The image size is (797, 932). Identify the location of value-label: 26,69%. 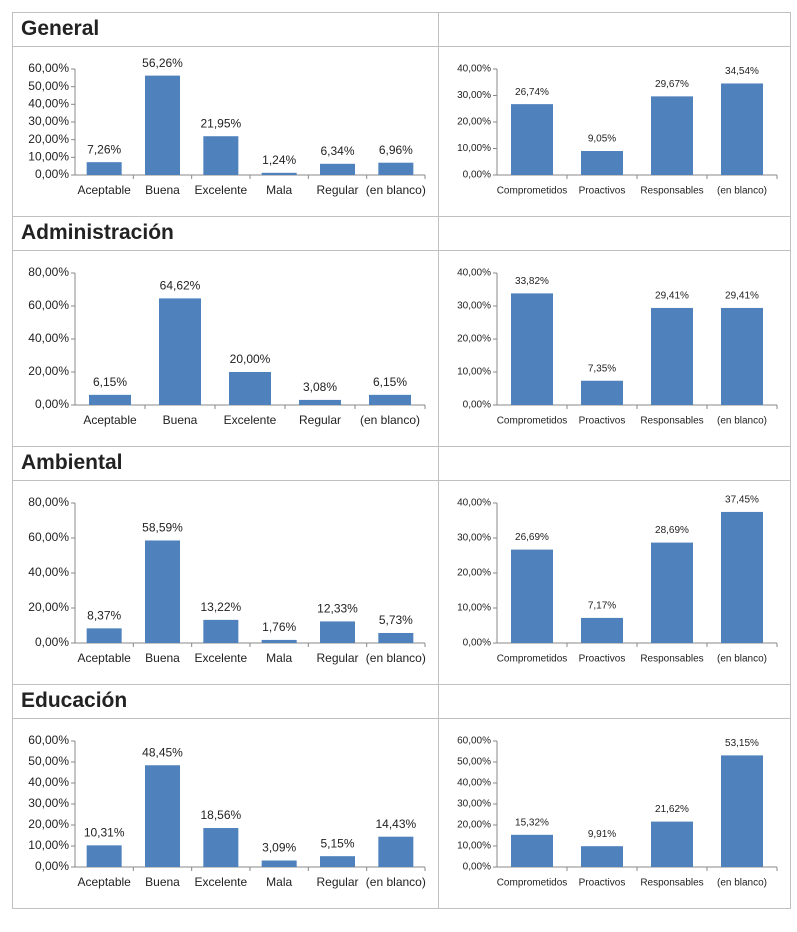
(532, 537).